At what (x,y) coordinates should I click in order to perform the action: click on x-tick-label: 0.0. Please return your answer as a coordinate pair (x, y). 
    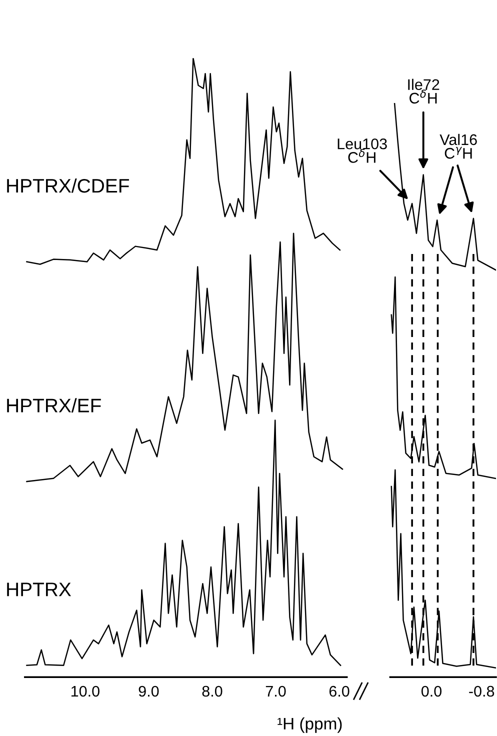
    Looking at the image, I should click on (431, 691).